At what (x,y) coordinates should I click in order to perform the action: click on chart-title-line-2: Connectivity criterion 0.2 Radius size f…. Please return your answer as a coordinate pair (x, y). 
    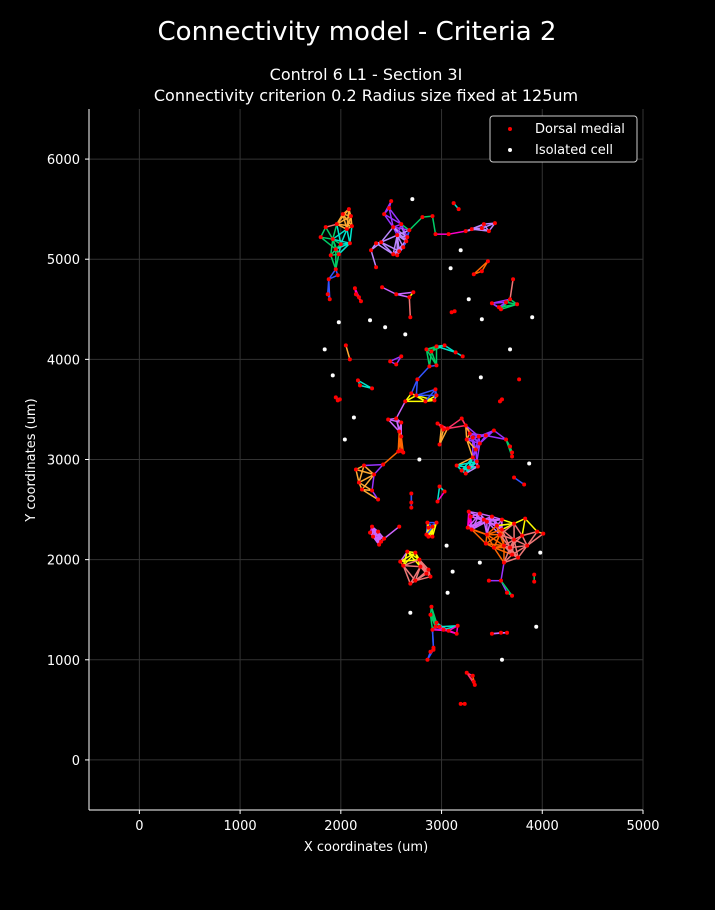
    Looking at the image, I should click on (366, 95).